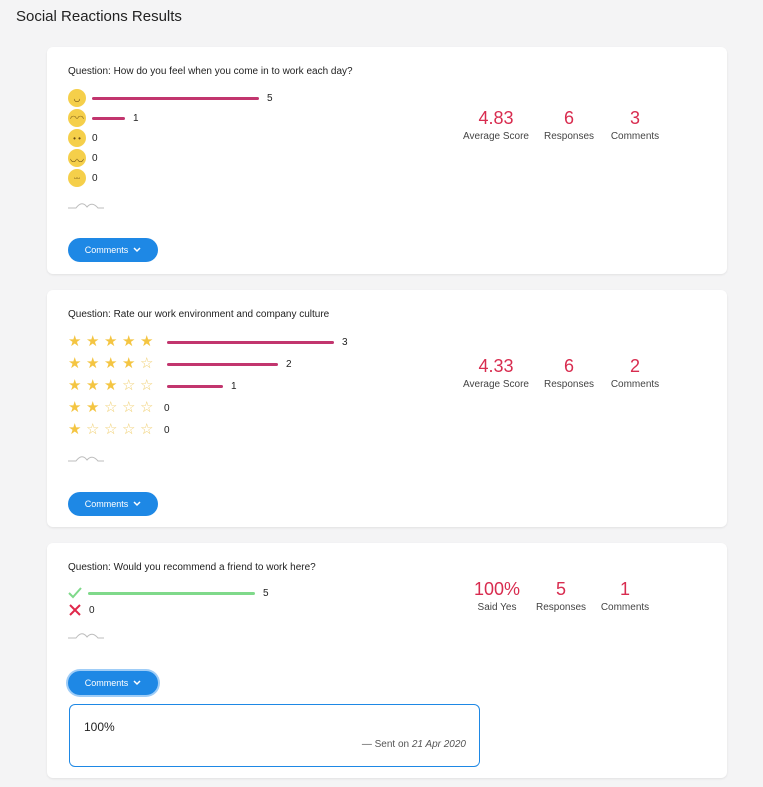 The height and width of the screenshot is (787, 763). Describe the element at coordinates (77, 178) in the screenshot. I see `crying-face-icon: ᵕᵕ` at that location.